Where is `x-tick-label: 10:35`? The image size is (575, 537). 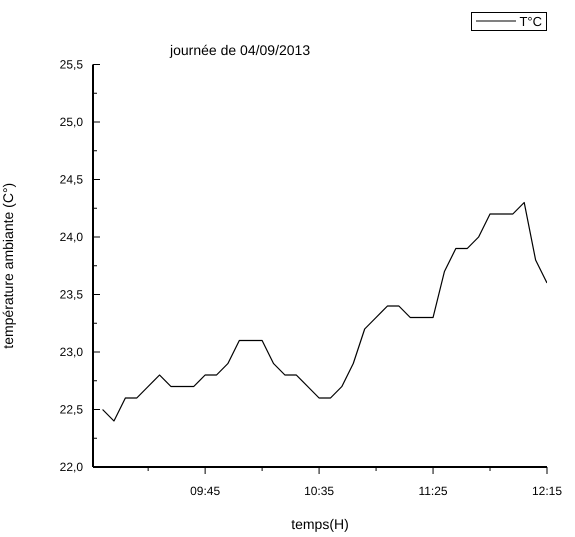 x-tick-label: 10:35 is located at coordinates (319, 491).